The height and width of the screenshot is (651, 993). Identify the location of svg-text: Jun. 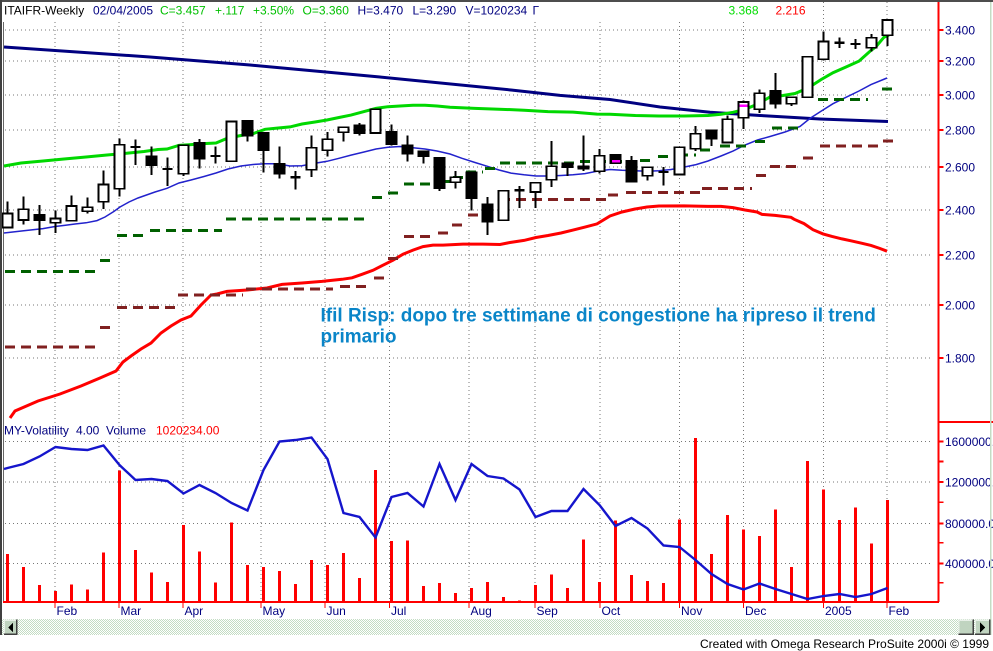
(336, 611).